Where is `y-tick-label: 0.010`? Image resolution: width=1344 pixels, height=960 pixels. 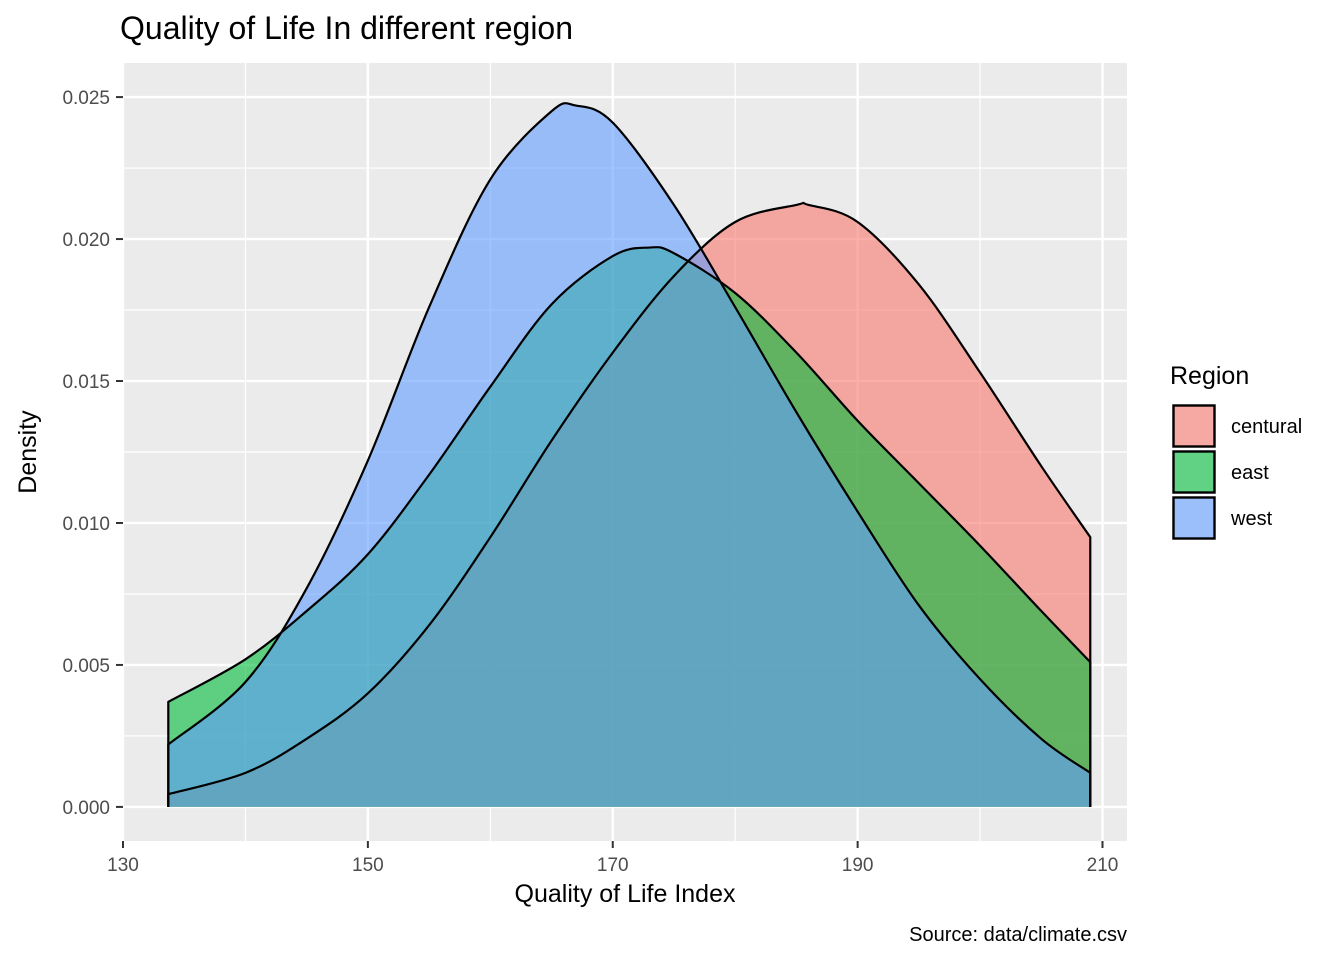
y-tick-label: 0.010 is located at coordinates (86, 524).